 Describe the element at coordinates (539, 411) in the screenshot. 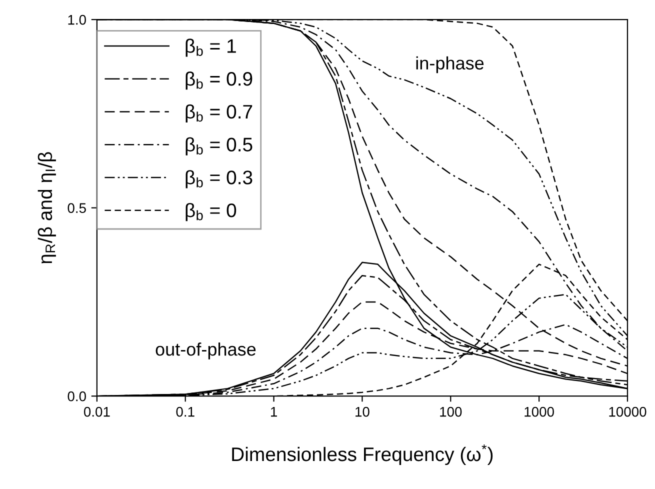

I see `x-tick-label: 1000` at that location.